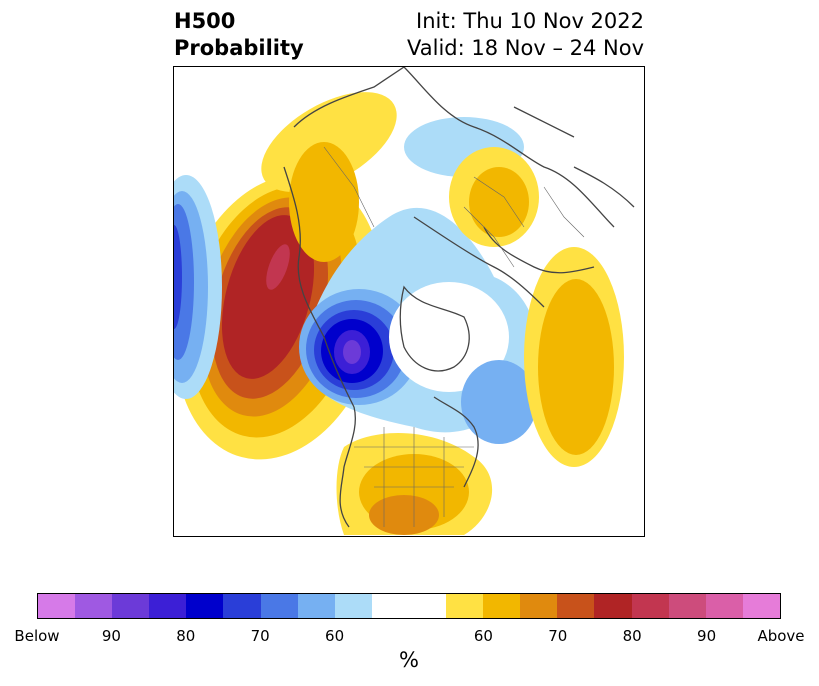 This screenshot has height=686, width=819. I want to click on positive-anomaly-siberia, so click(574, 357).